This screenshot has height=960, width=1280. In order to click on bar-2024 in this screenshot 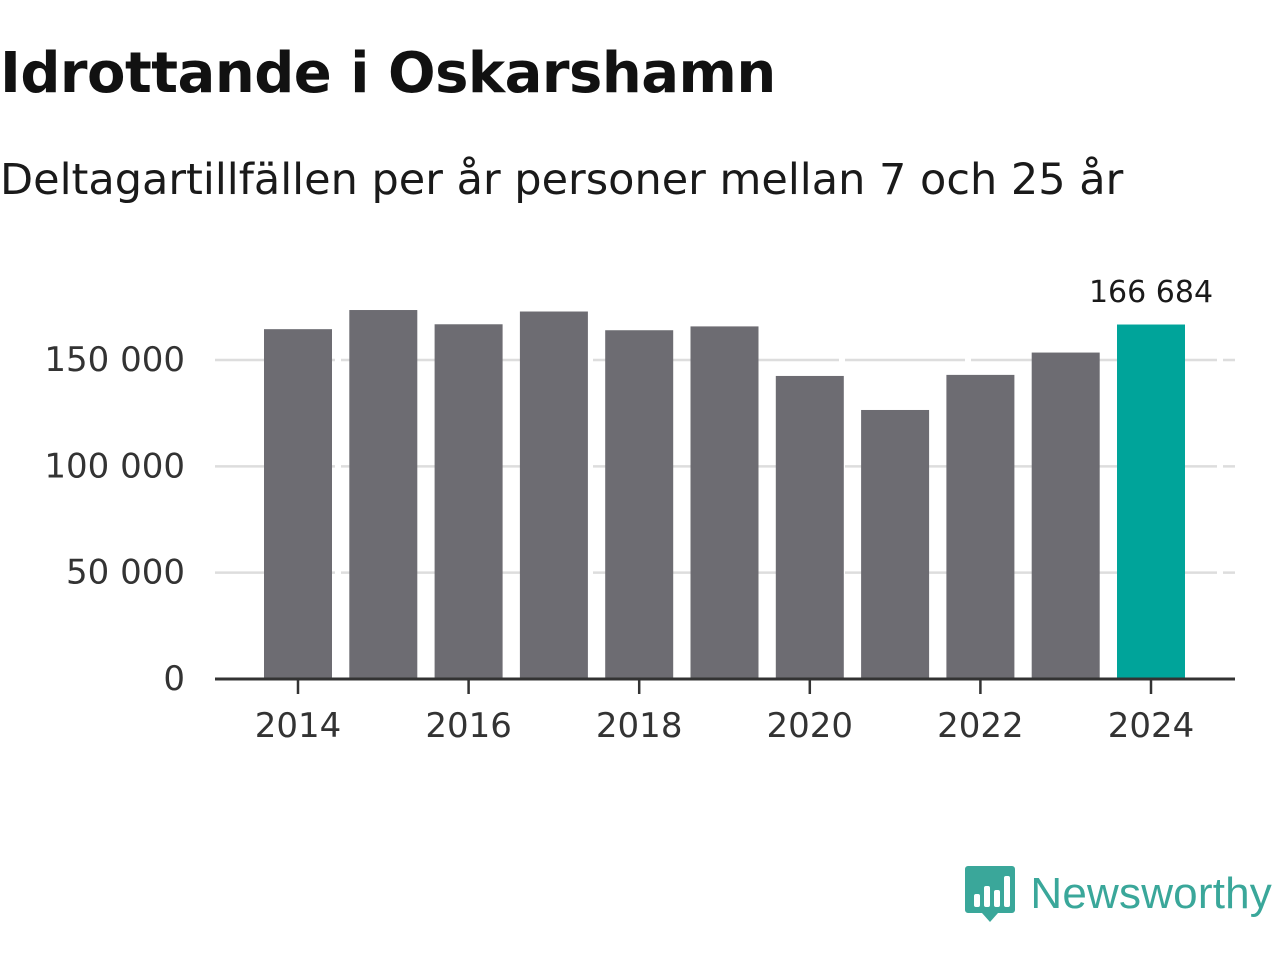, I will do `click(1151, 501)`.